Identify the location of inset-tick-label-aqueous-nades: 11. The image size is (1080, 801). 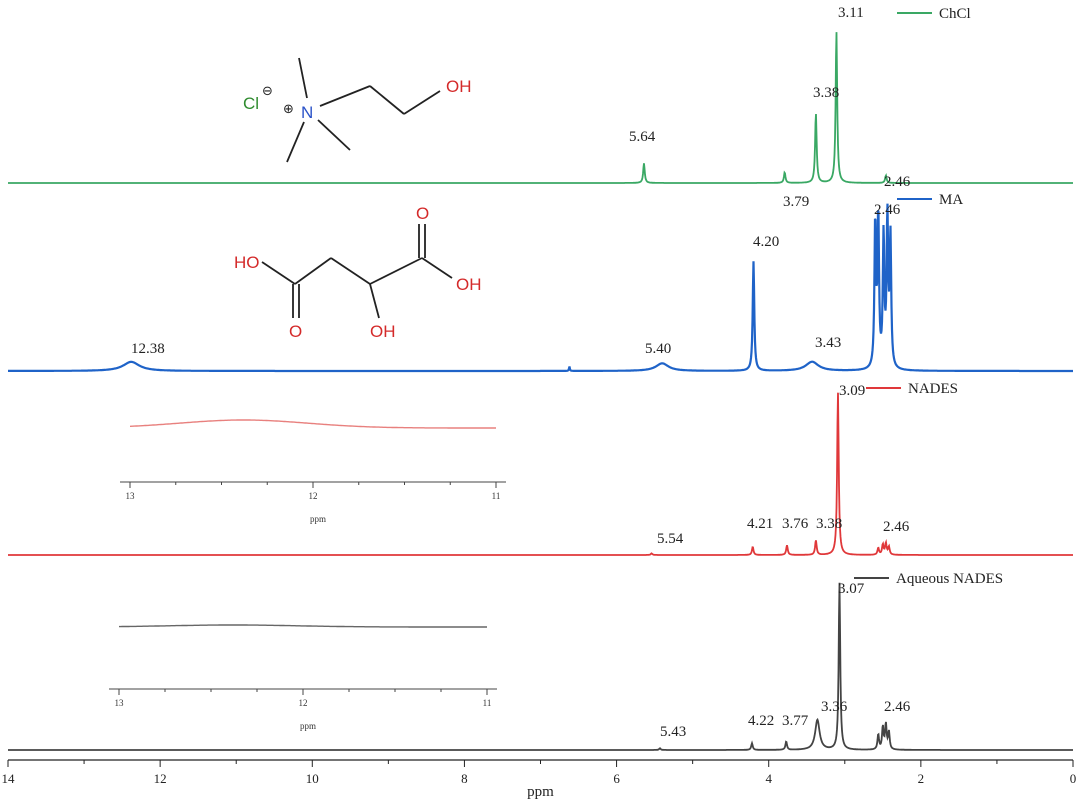
(487, 703).